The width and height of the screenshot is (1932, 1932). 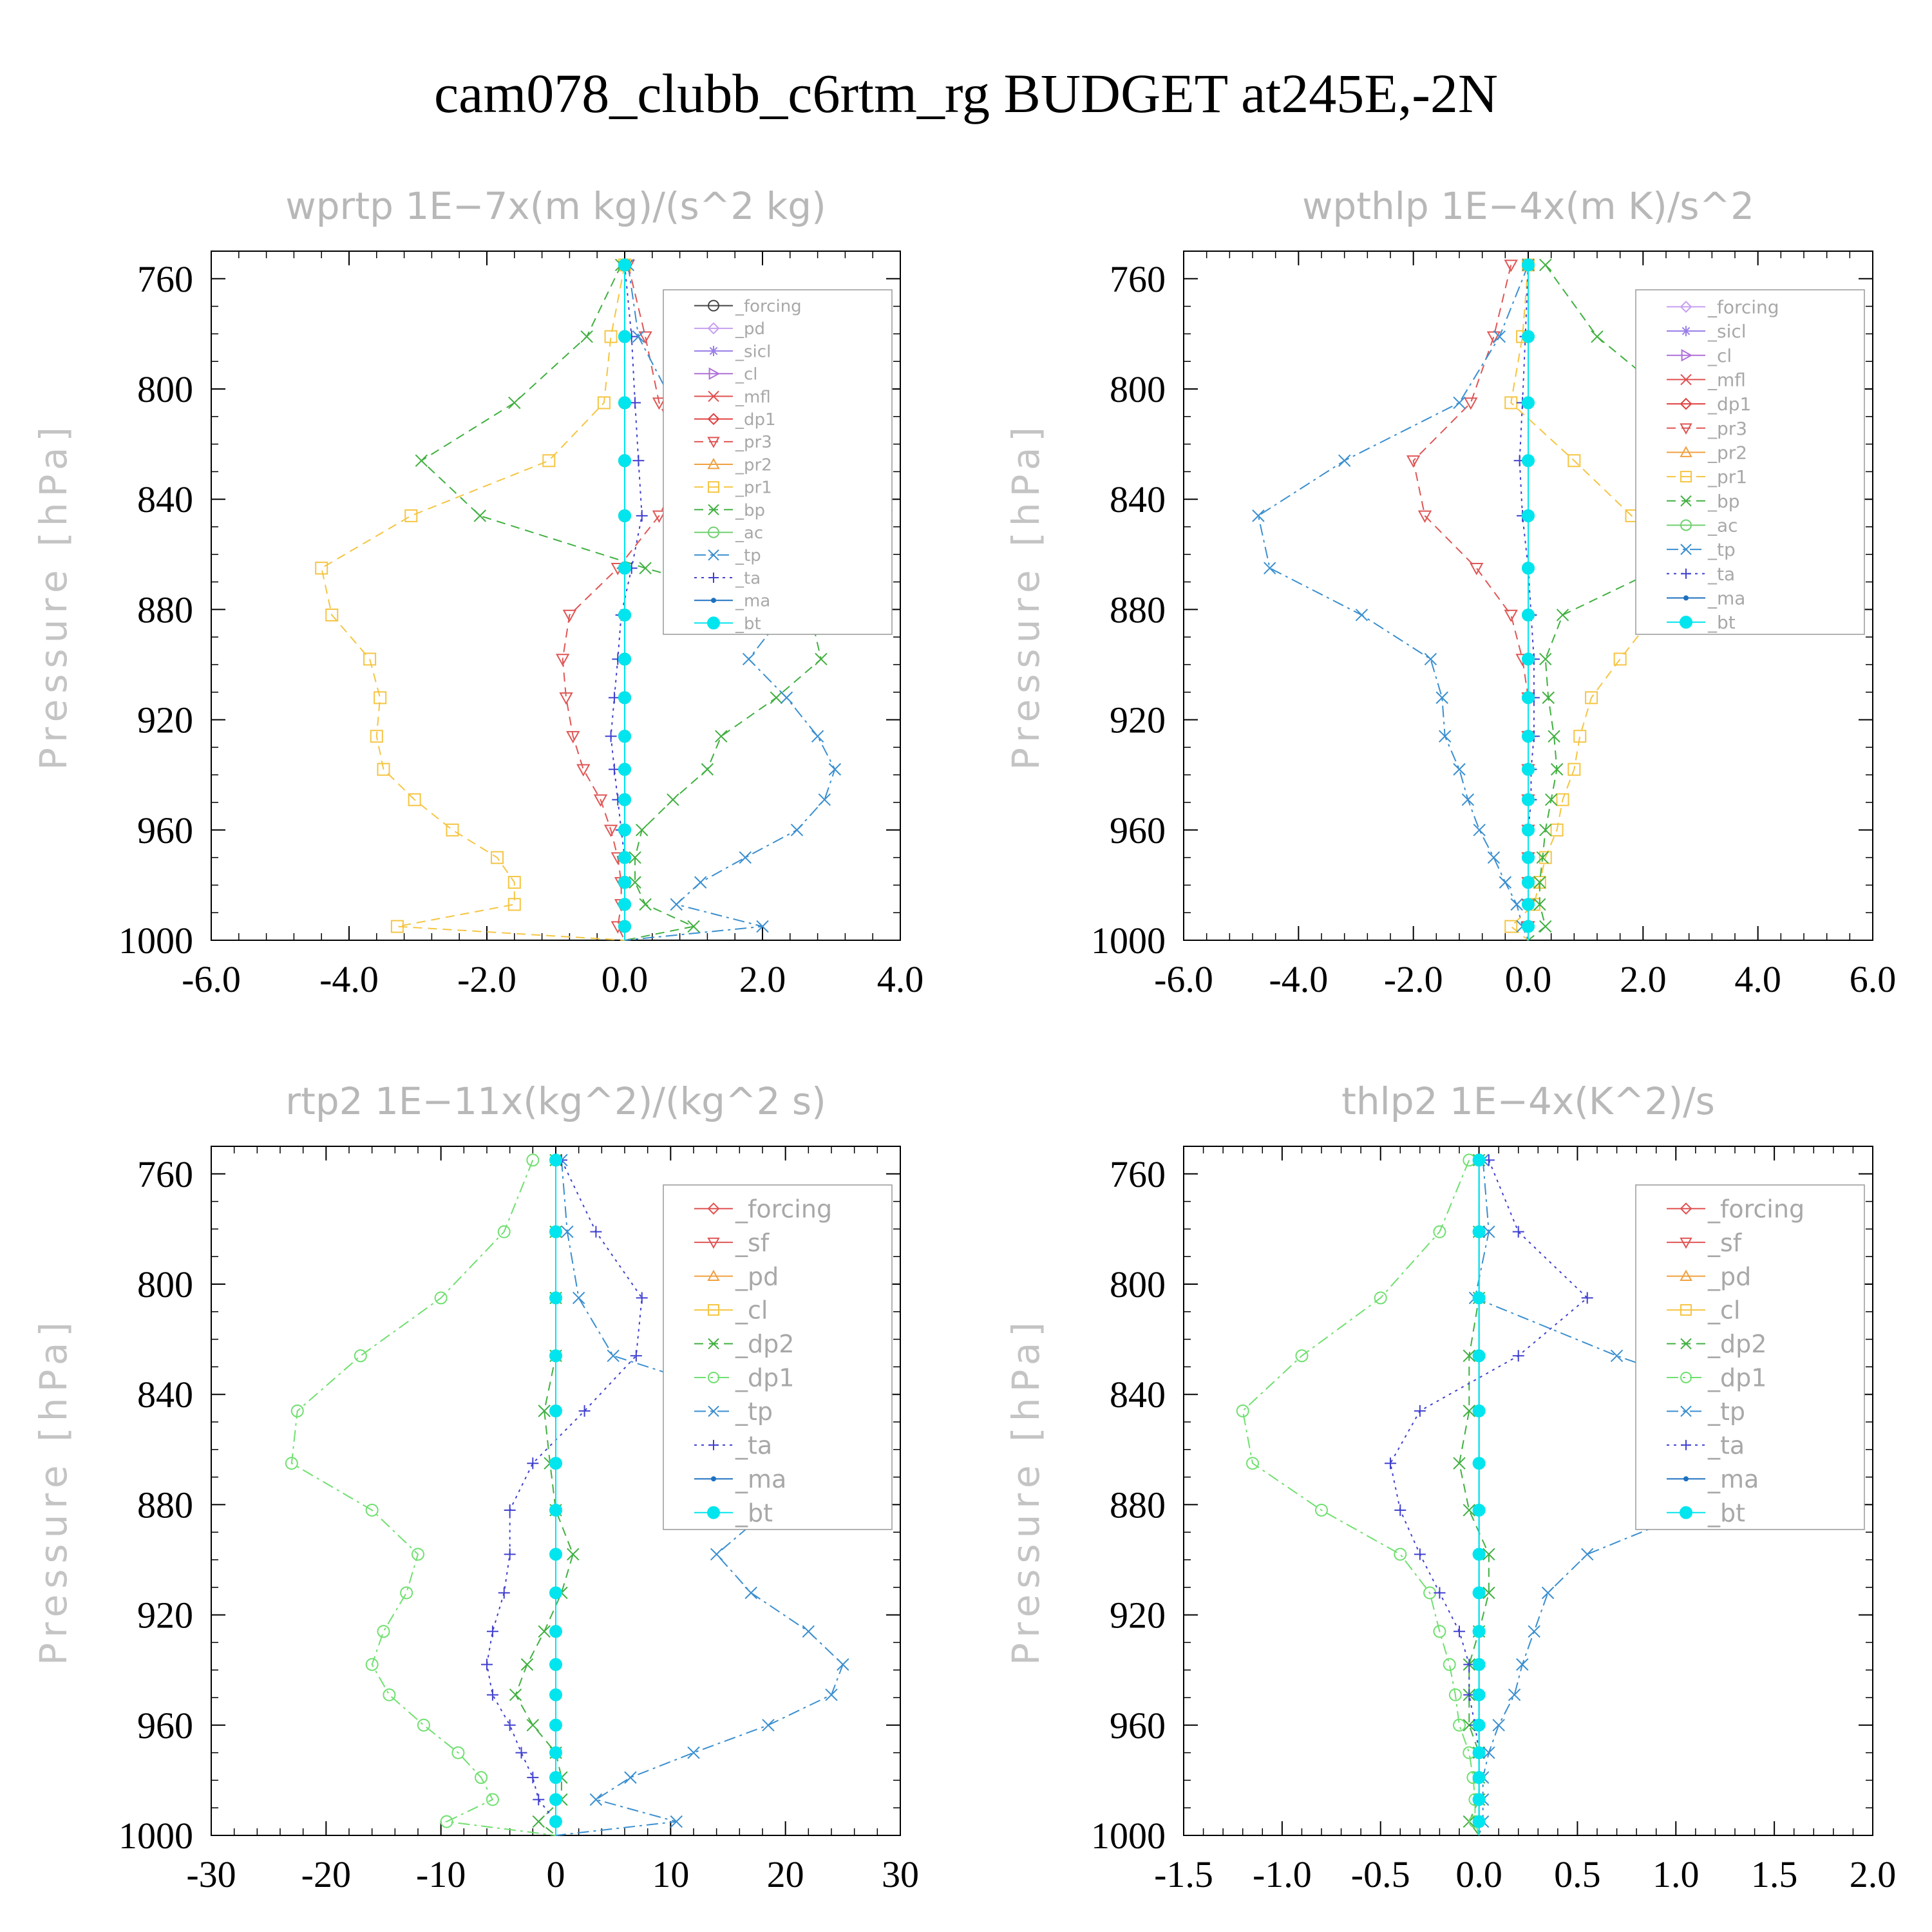 What do you see at coordinates (732, 351) in the screenshot?
I see `legend-item: _sicl` at bounding box center [732, 351].